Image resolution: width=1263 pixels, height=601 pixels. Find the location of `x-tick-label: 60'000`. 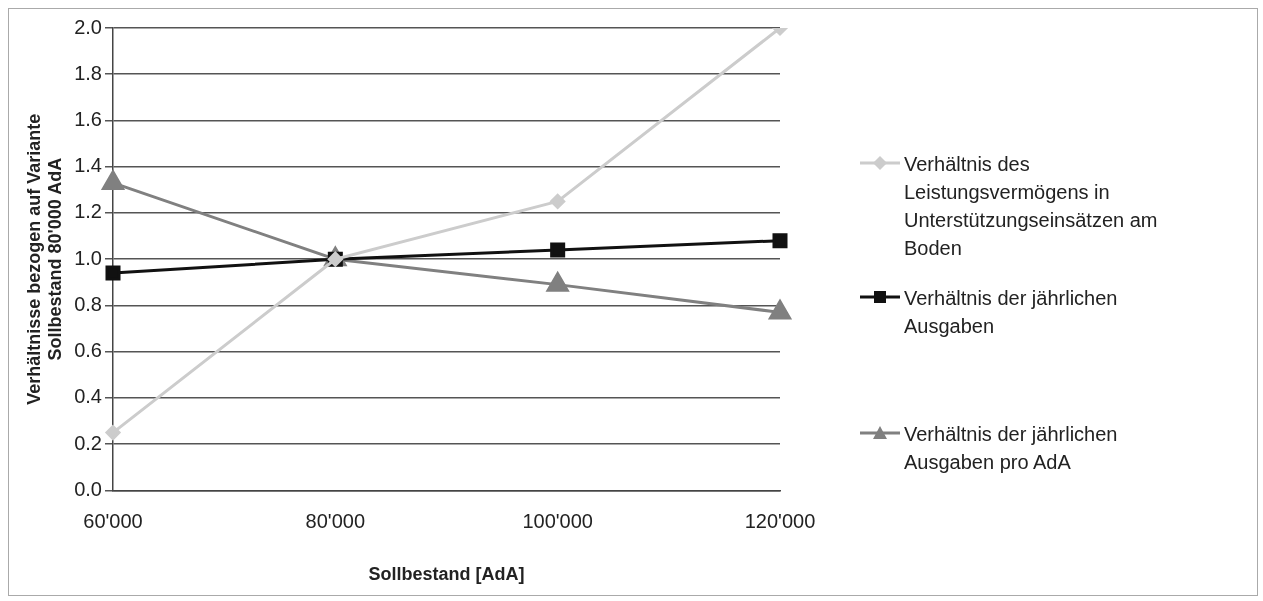

x-tick-label: 60'000 is located at coordinates (113, 520).